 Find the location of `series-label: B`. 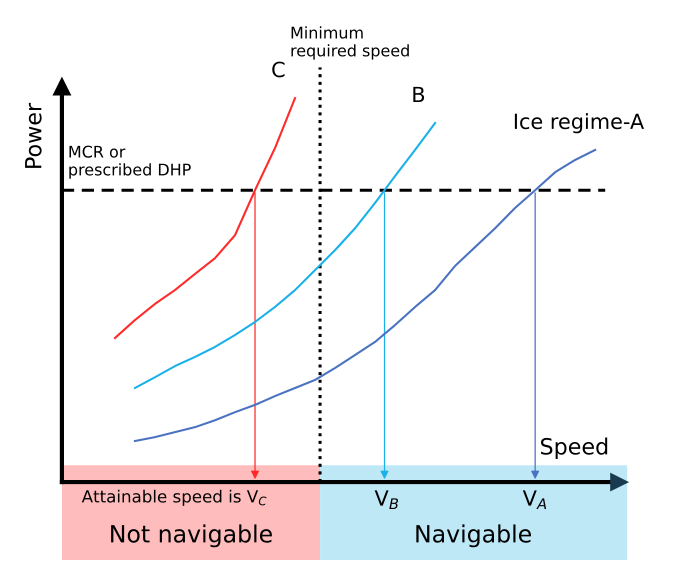

series-label: B is located at coordinates (418, 94).